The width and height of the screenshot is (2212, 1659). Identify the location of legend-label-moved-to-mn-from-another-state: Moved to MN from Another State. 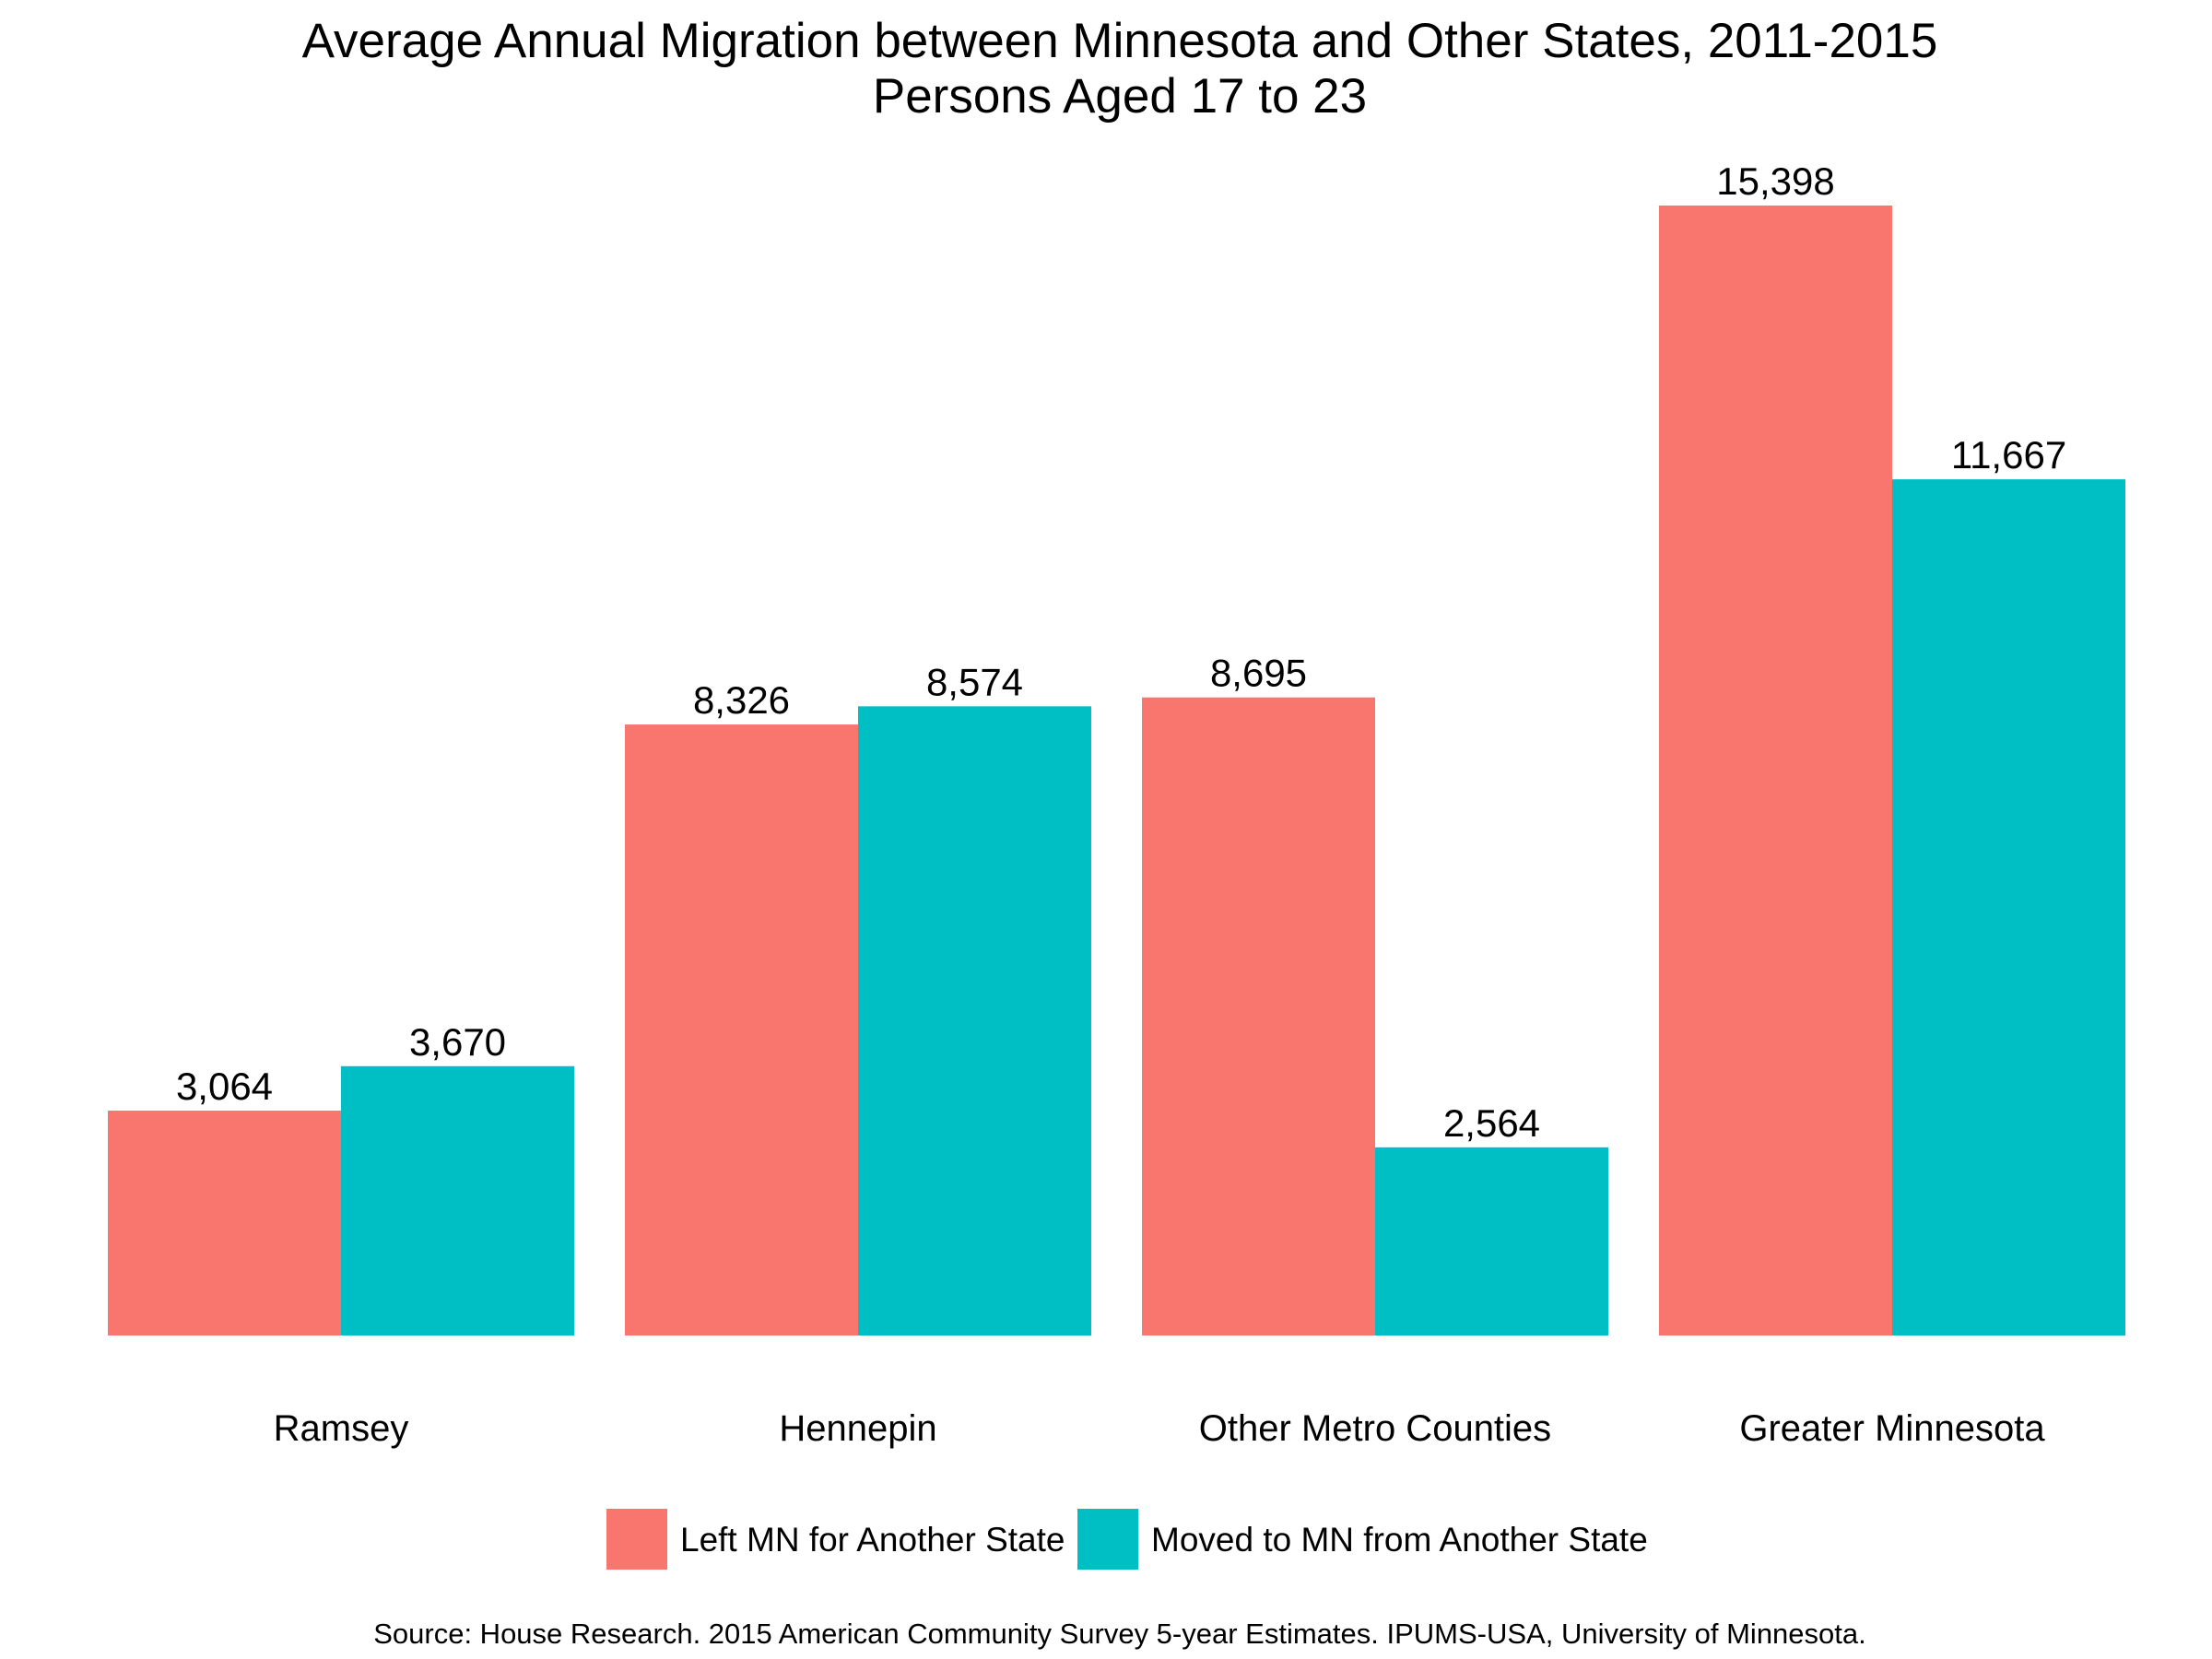
(1399, 1540).